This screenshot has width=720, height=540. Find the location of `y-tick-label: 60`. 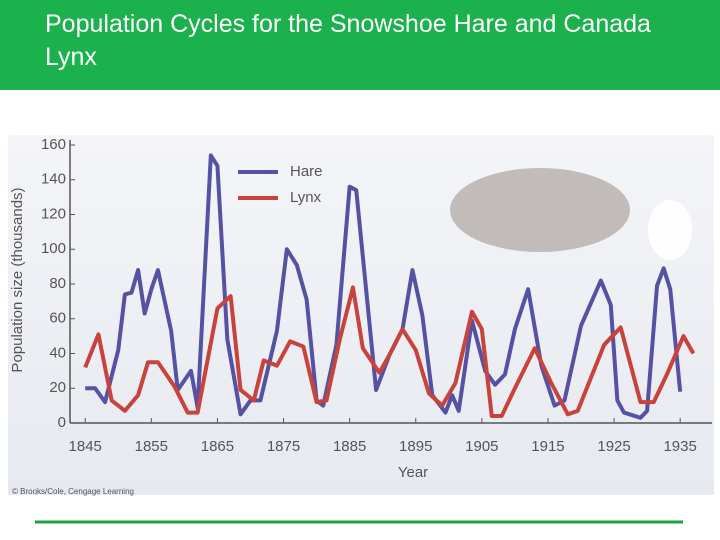

y-tick-label: 60 is located at coordinates (57, 318).